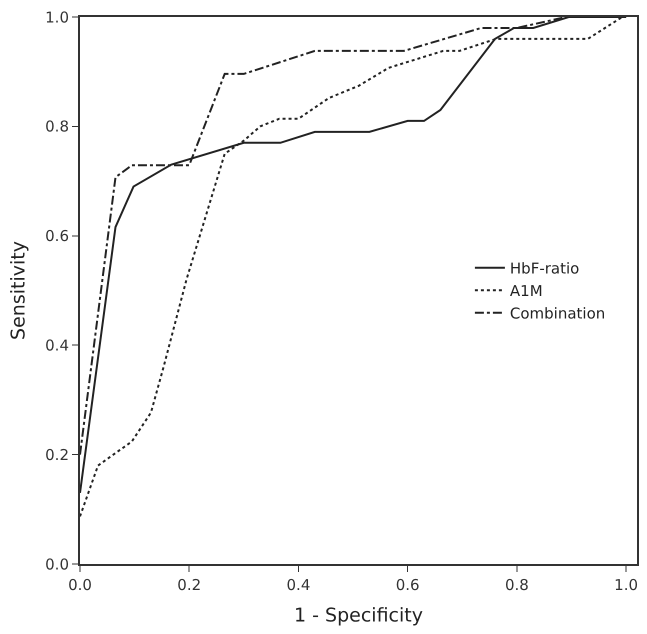 The width and height of the screenshot is (647, 634). What do you see at coordinates (189, 585) in the screenshot?
I see `x-tick-label: 0.2` at bounding box center [189, 585].